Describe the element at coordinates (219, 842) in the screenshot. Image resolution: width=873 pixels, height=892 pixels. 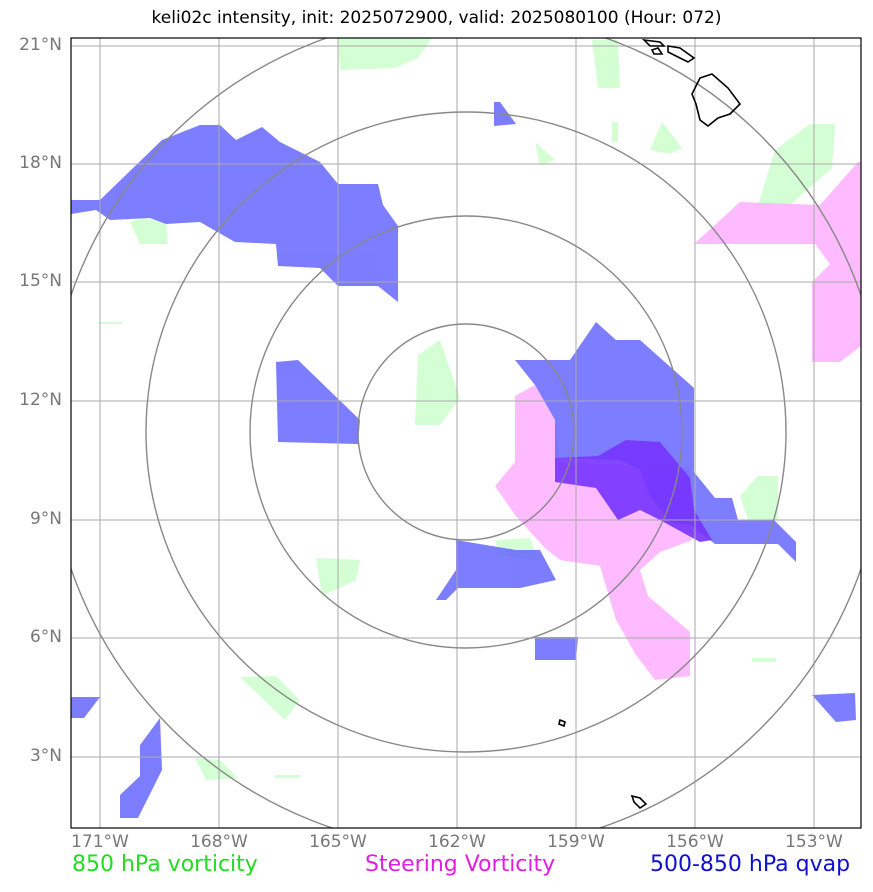
I see `lon-label: 168°W` at that location.